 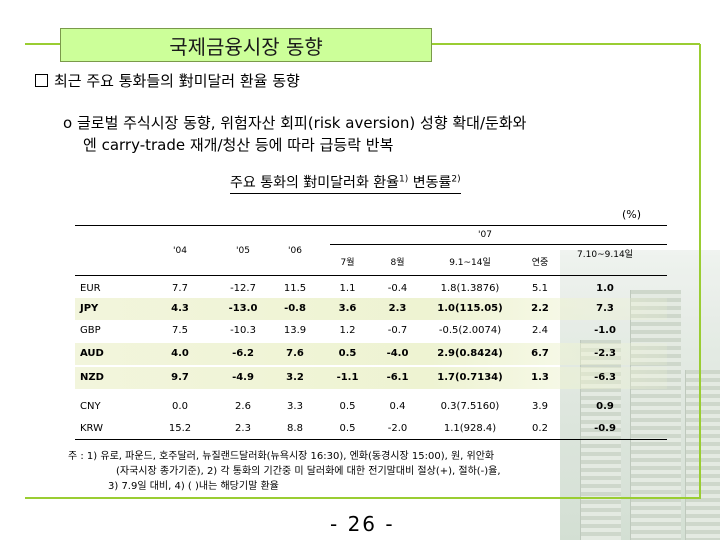 What do you see at coordinates (345, 183) in the screenshot?
I see `table-title: 주요 통화의 對미달러화 환율1) 변동률2)` at bounding box center [345, 183].